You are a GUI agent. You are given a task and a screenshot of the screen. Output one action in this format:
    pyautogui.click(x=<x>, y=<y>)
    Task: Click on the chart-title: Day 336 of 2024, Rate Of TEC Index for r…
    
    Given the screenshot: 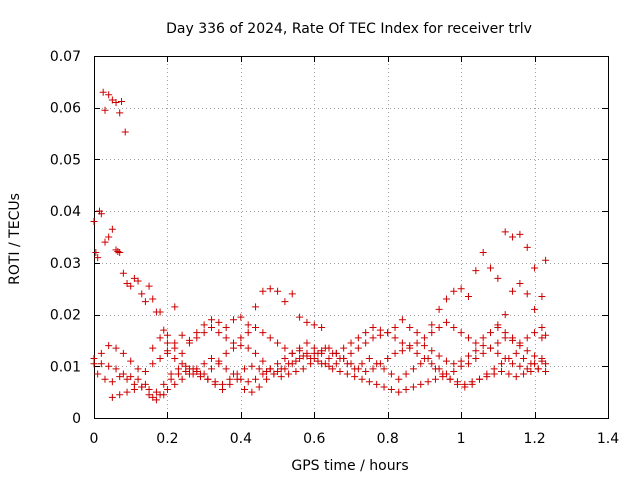 What is the action you would take?
    pyautogui.click(x=349, y=29)
    